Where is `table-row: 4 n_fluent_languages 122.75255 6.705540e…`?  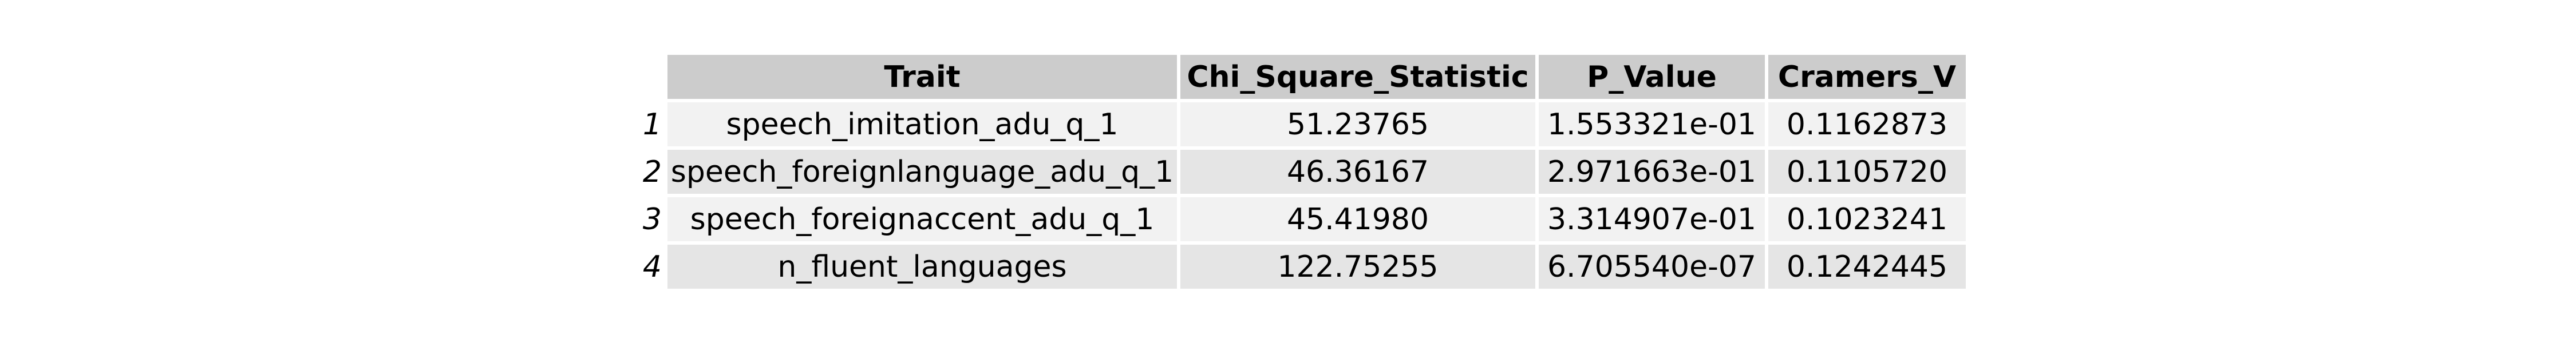
table-row: 4 n_fluent_languages 122.75255 6.705540e… is located at coordinates (1302, 267).